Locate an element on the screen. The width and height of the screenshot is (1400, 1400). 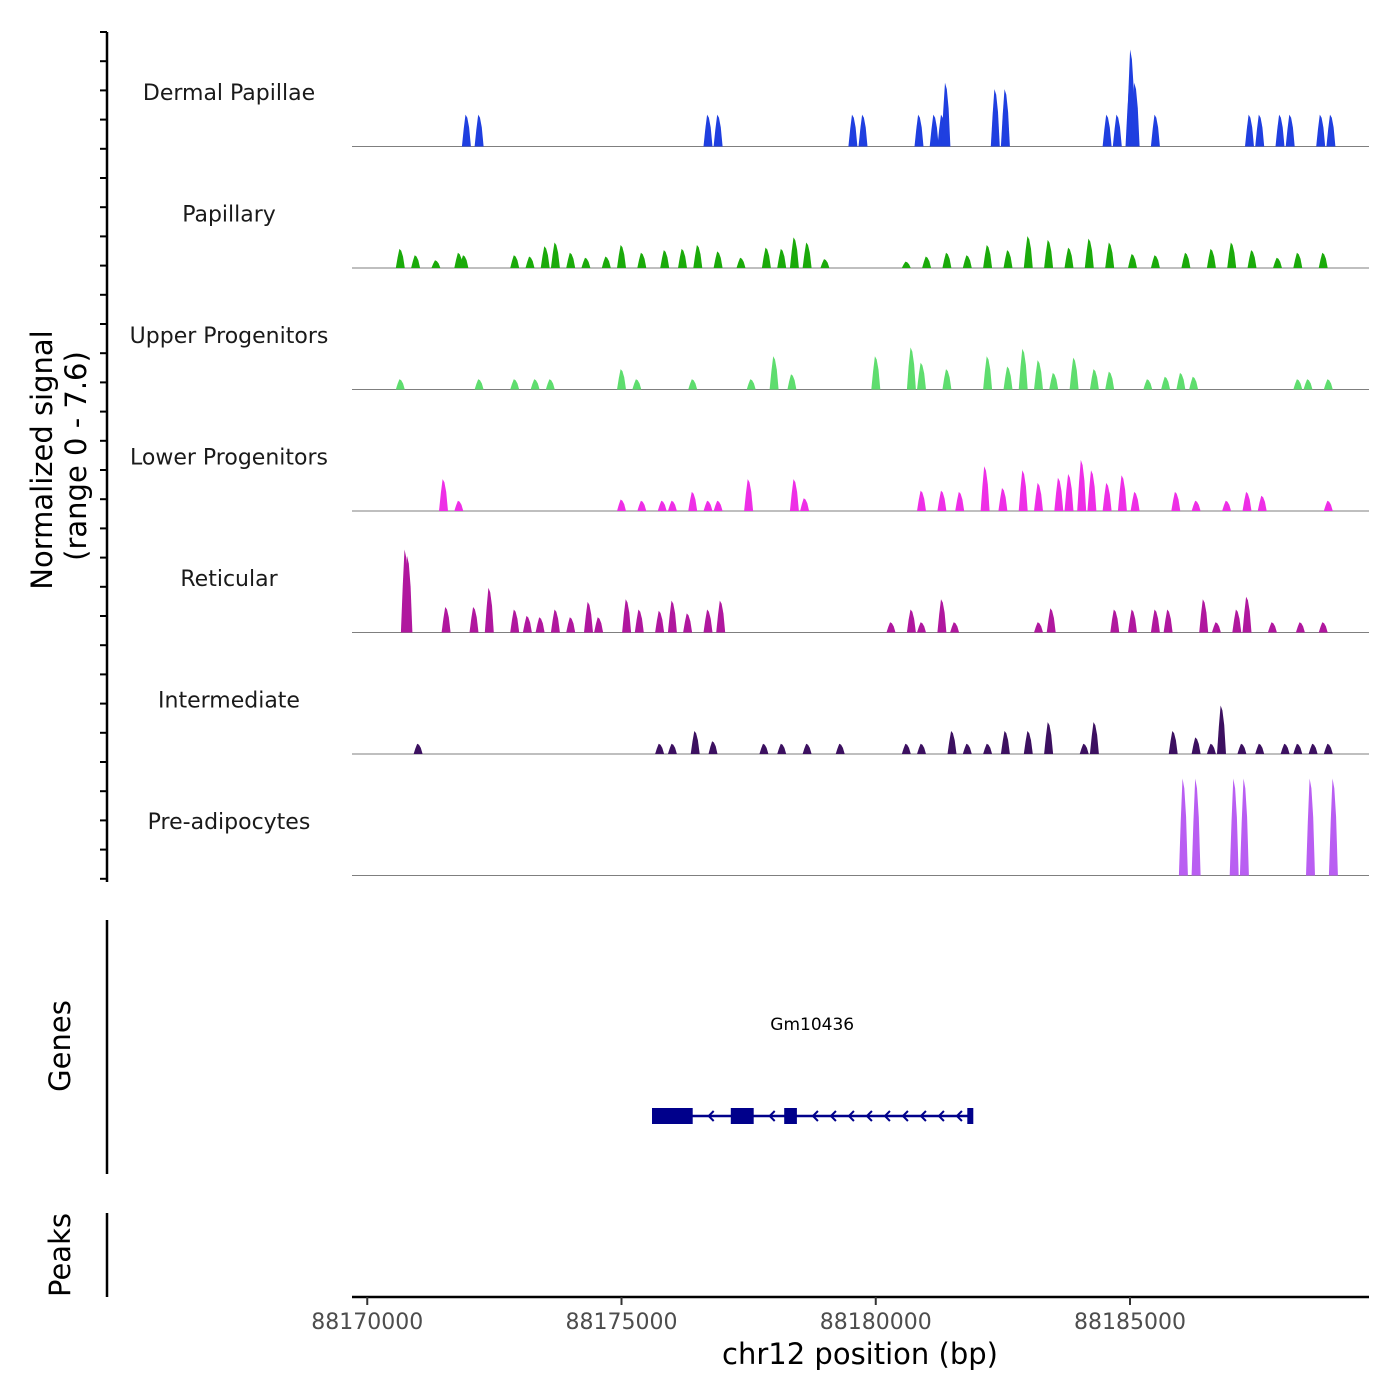
peaks-panel: Peaks is located at coordinates (76, 1255).